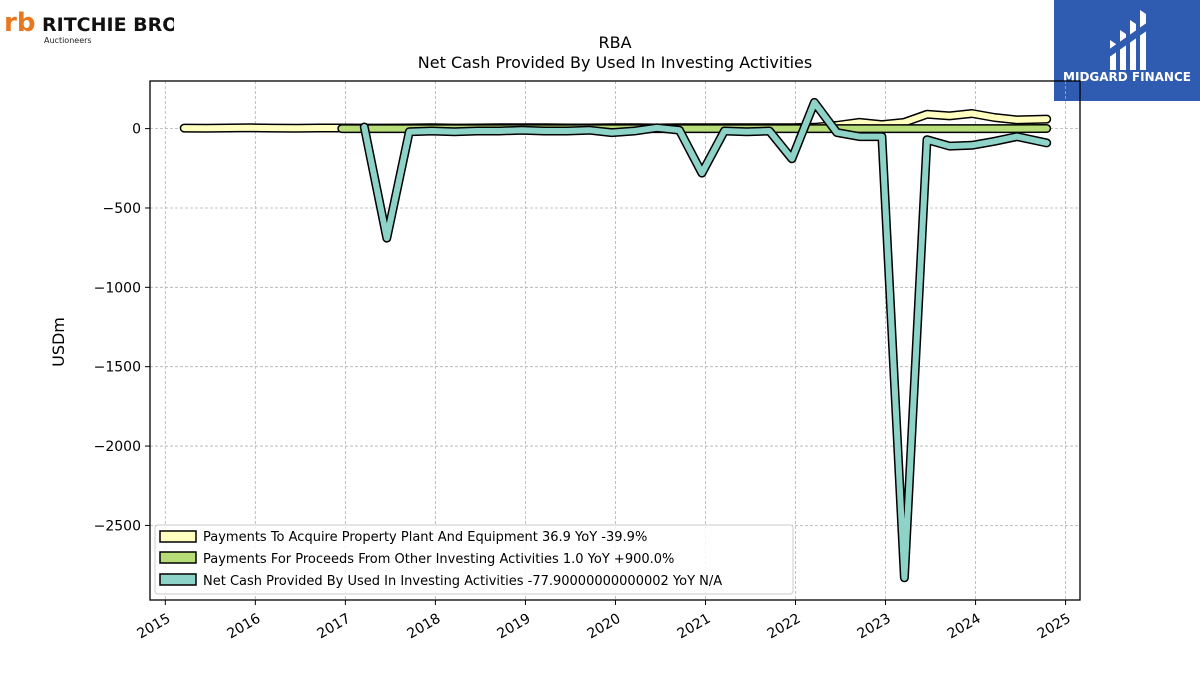 This screenshot has height=675, width=1200. Describe the element at coordinates (153, 627) in the screenshot. I see `x-tick-label: 2015` at that location.